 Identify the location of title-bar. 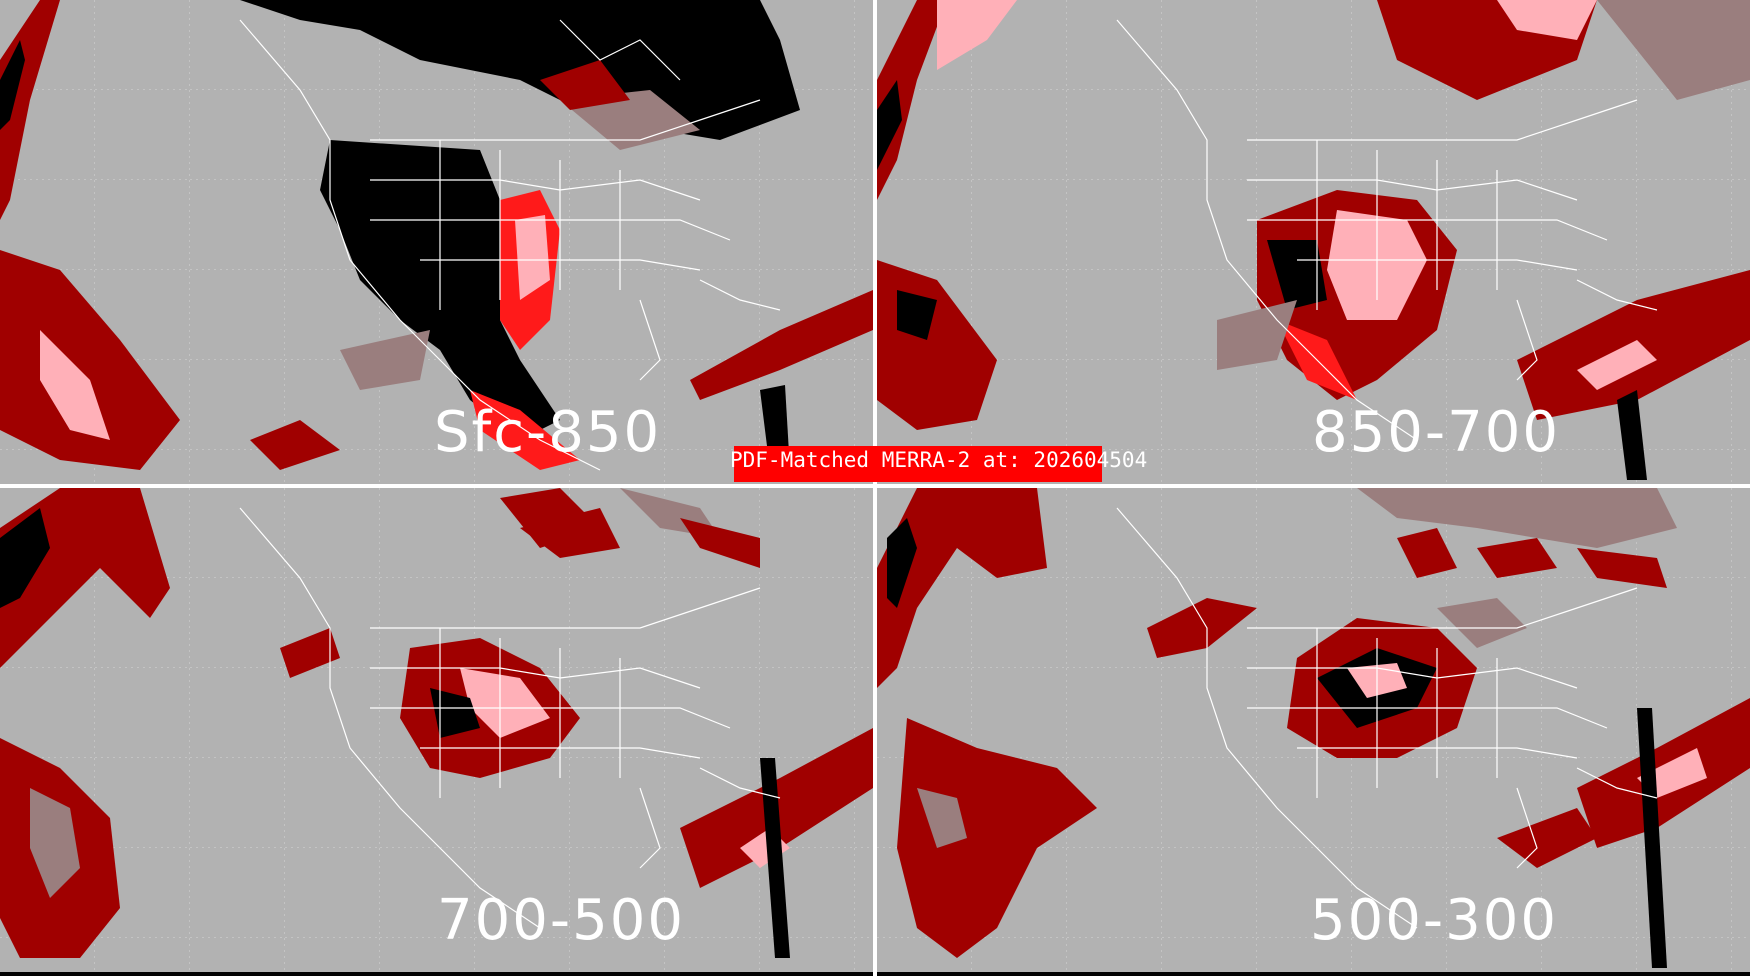
(918, 464).